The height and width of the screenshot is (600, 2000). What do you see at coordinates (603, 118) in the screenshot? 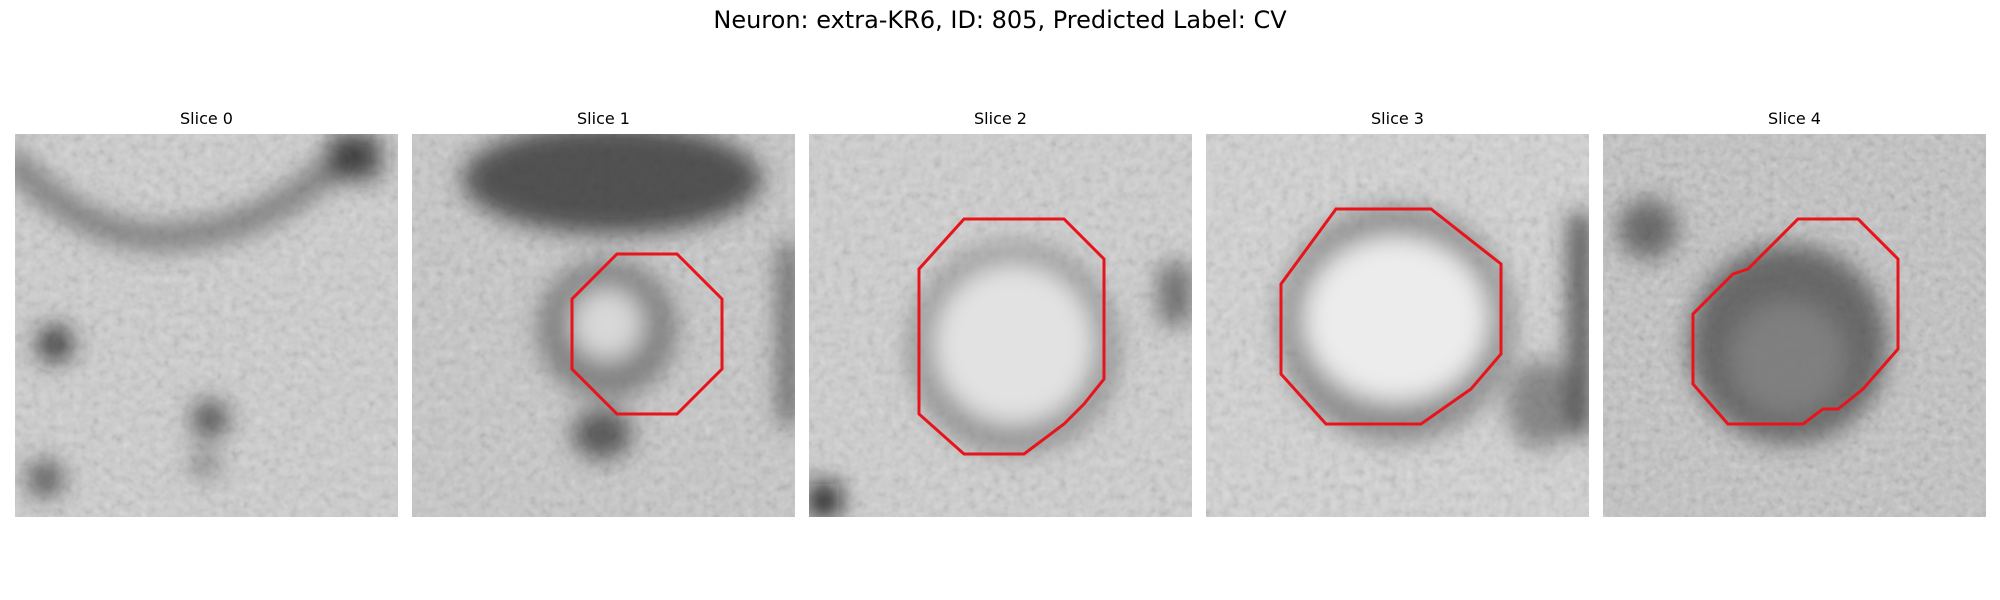
I see `slice-title: Slice 1` at bounding box center [603, 118].